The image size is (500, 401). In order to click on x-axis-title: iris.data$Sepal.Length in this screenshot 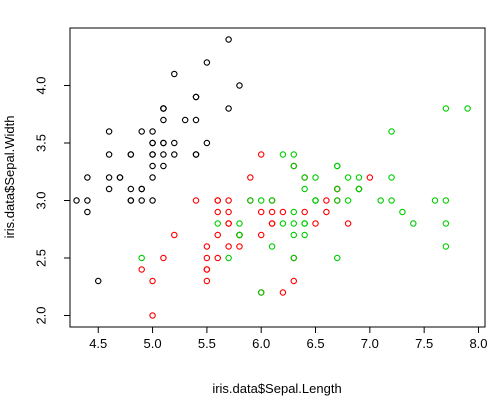, I will do `click(276, 388)`.